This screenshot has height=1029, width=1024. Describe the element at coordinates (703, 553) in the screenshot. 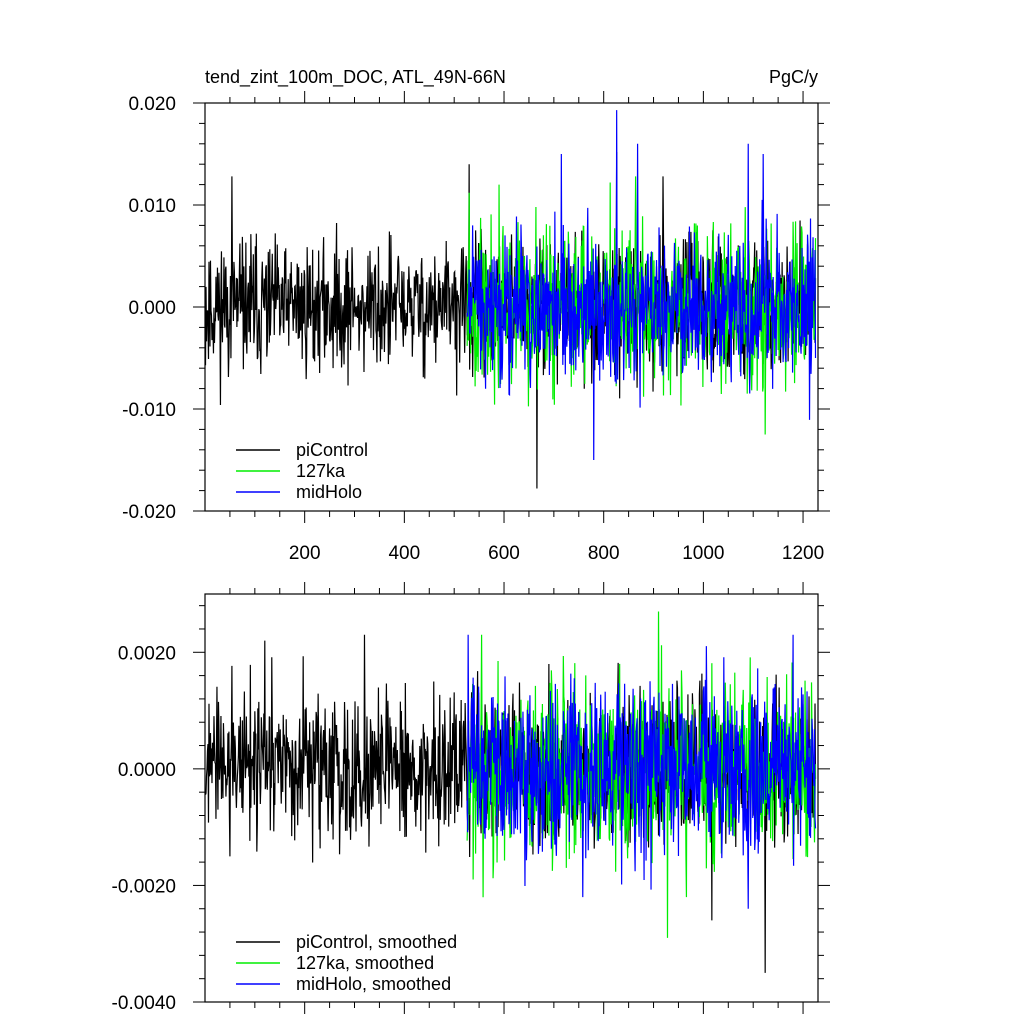

I see `x-tick-label: 1000` at that location.